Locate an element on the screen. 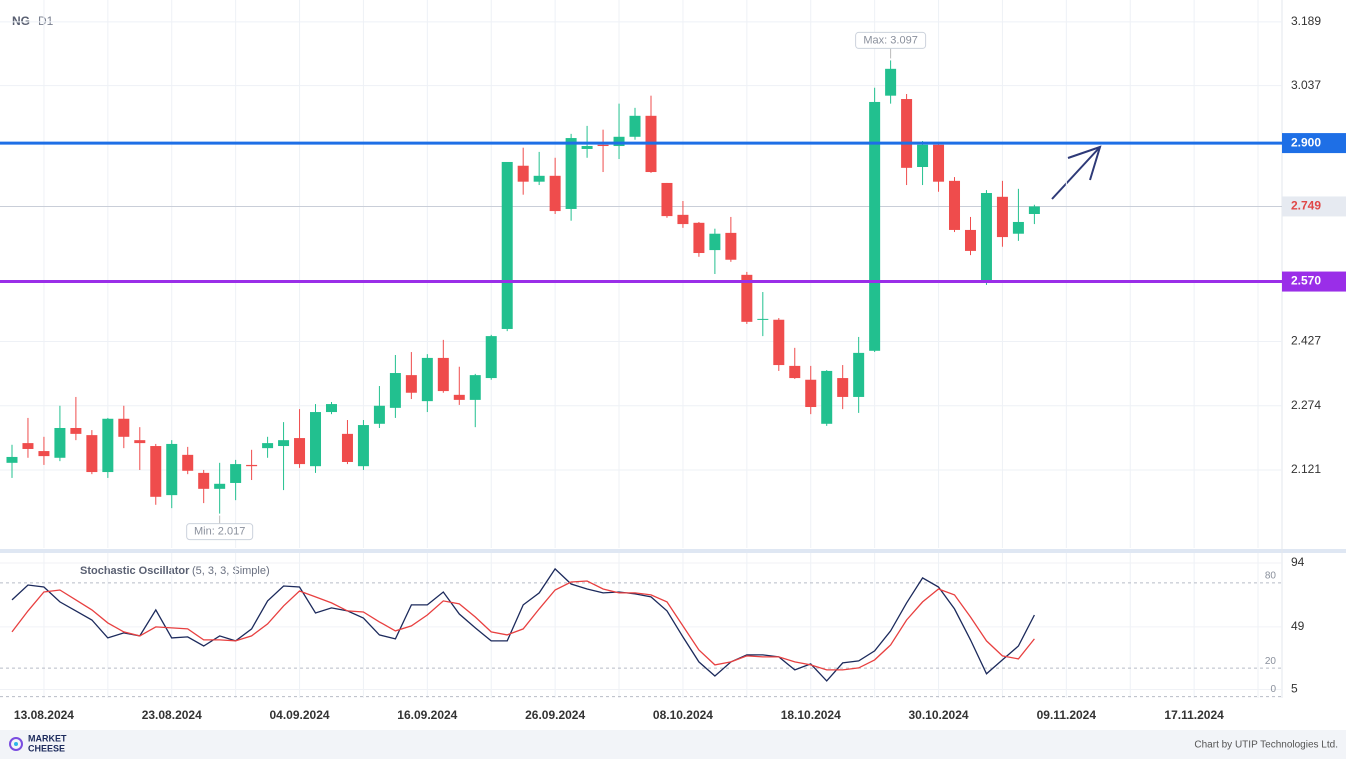 The image size is (1346, 759). pane-separator is located at coordinates (673, 551).